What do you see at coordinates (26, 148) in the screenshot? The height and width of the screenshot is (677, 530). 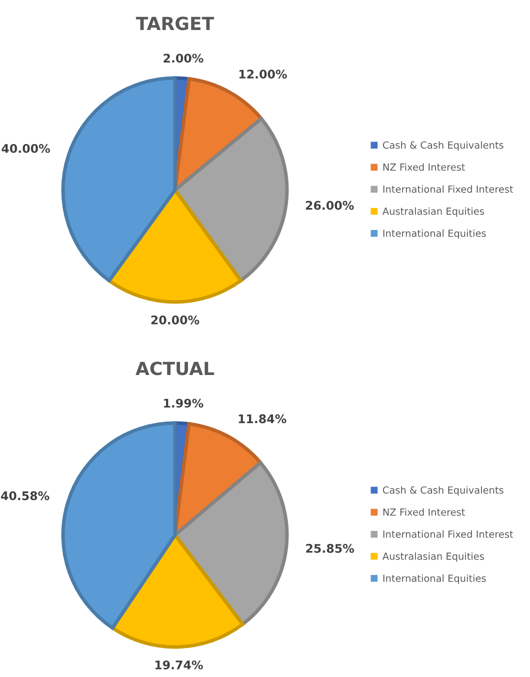 I see `data-label: 40.00%` at bounding box center [26, 148].